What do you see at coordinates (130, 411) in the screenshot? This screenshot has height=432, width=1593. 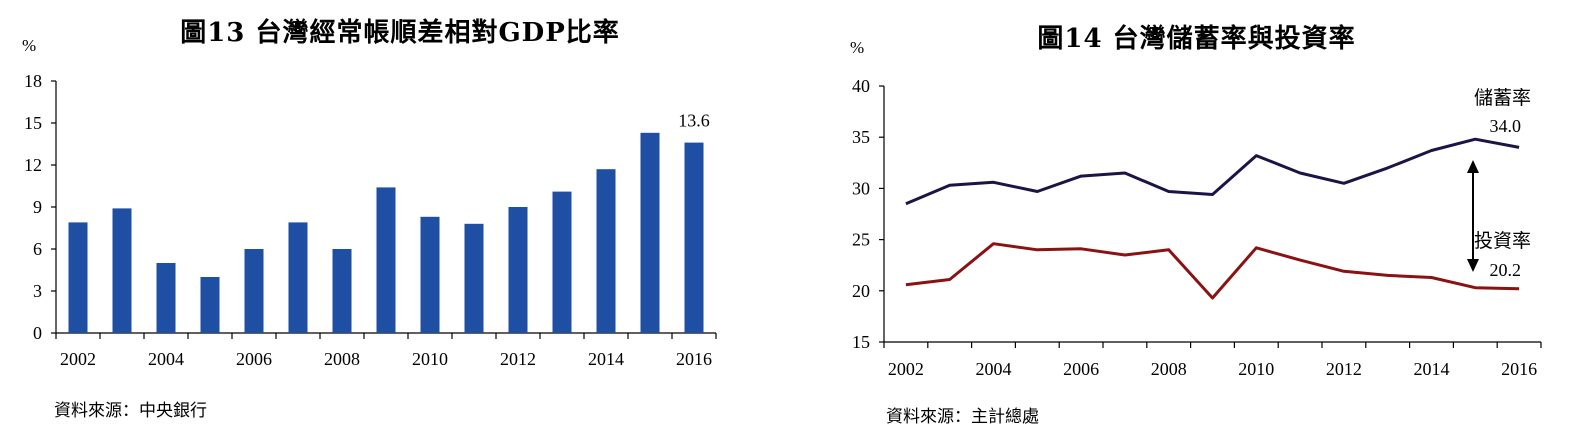 I see `source-note: 資料來源：中央銀行` at bounding box center [130, 411].